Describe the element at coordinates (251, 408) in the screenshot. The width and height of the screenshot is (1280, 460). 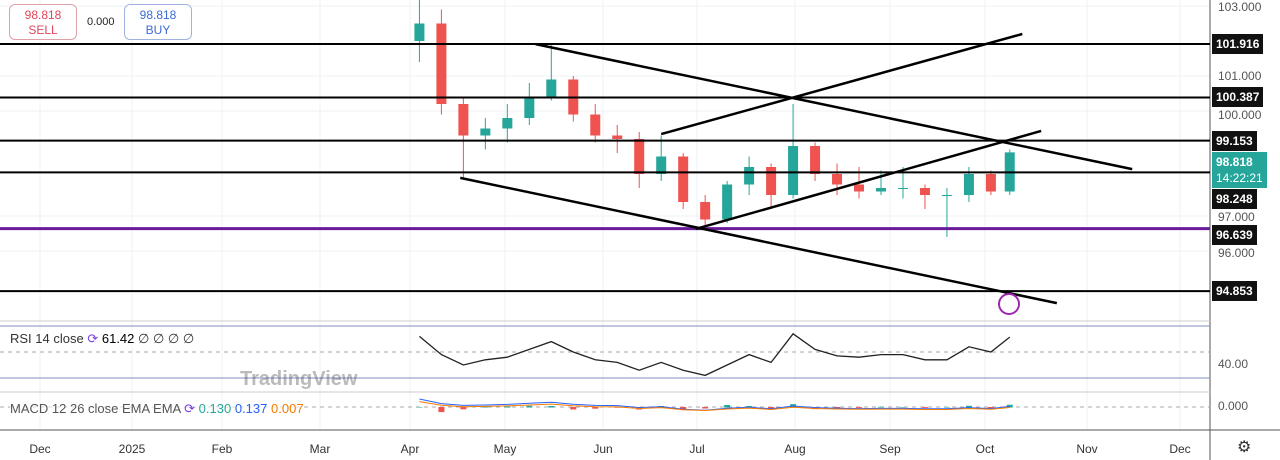
I see `signal-value: 0.137` at that location.